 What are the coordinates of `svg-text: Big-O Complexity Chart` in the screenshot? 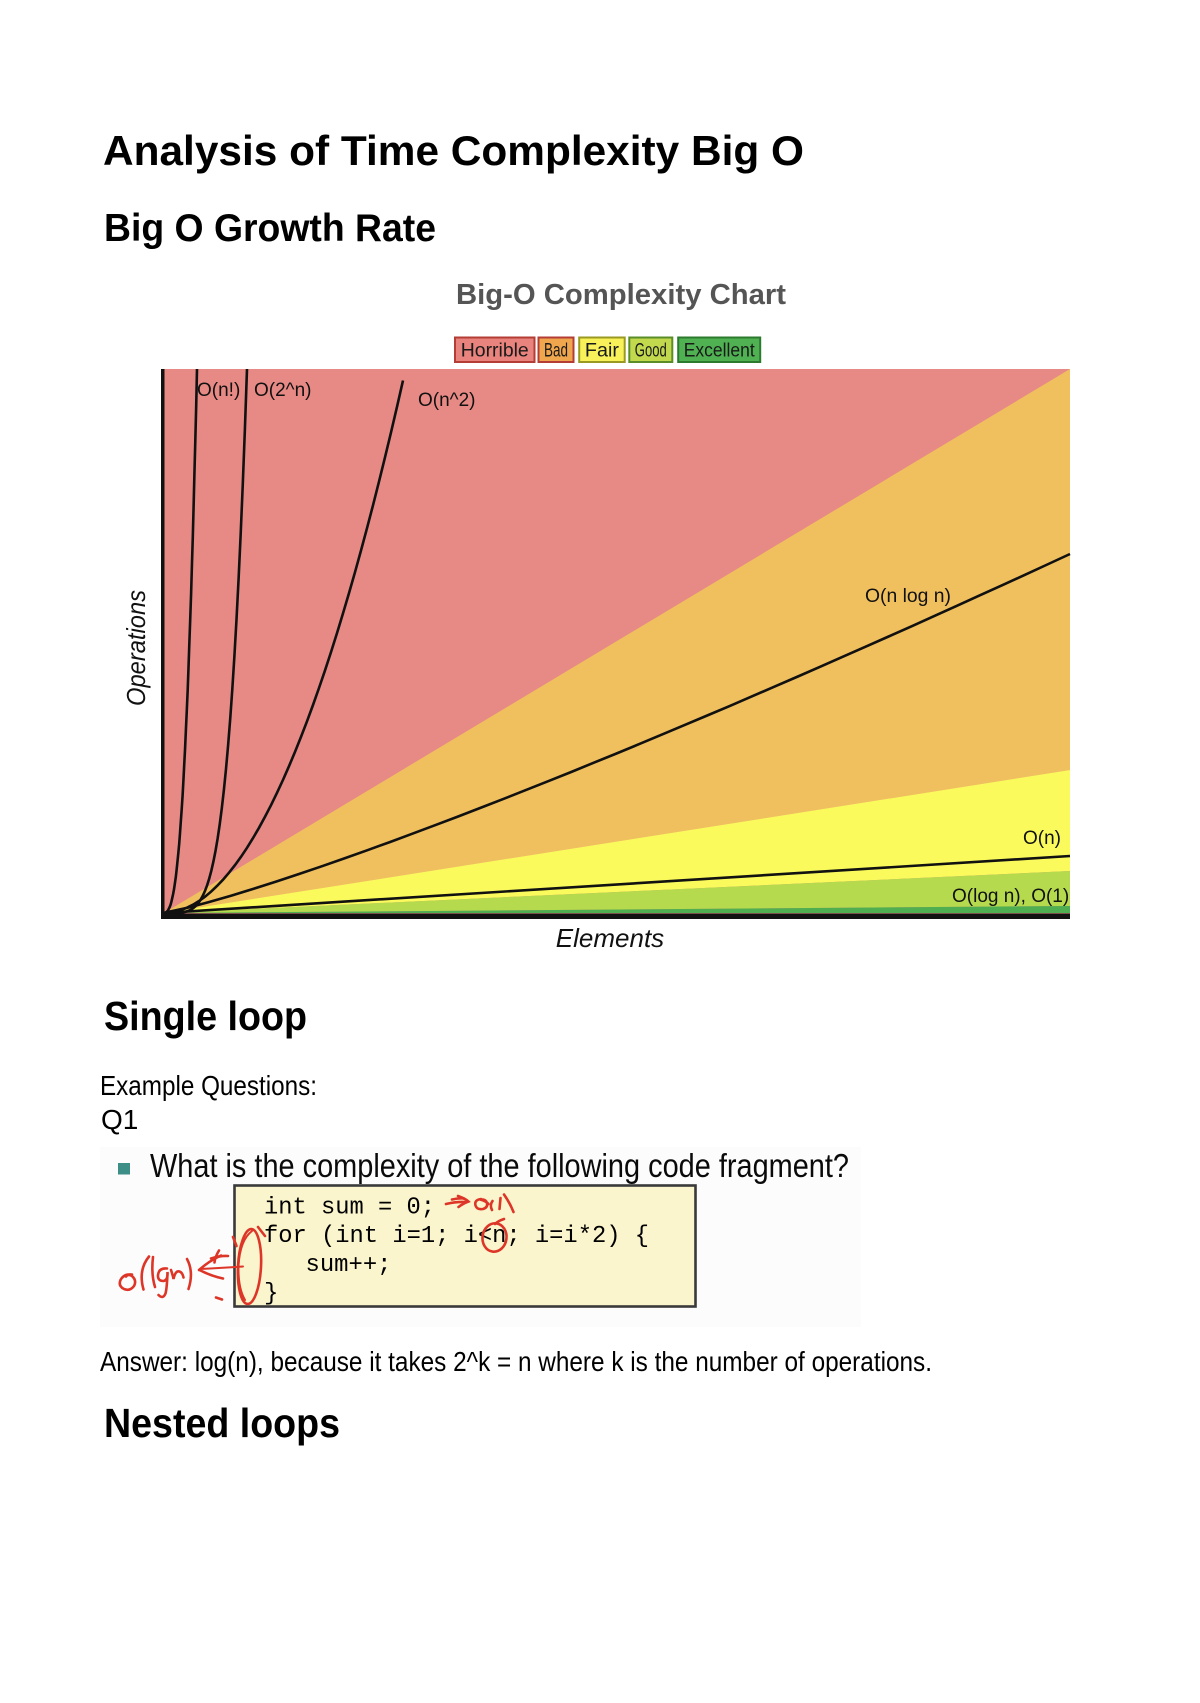 It's located at (621, 295).